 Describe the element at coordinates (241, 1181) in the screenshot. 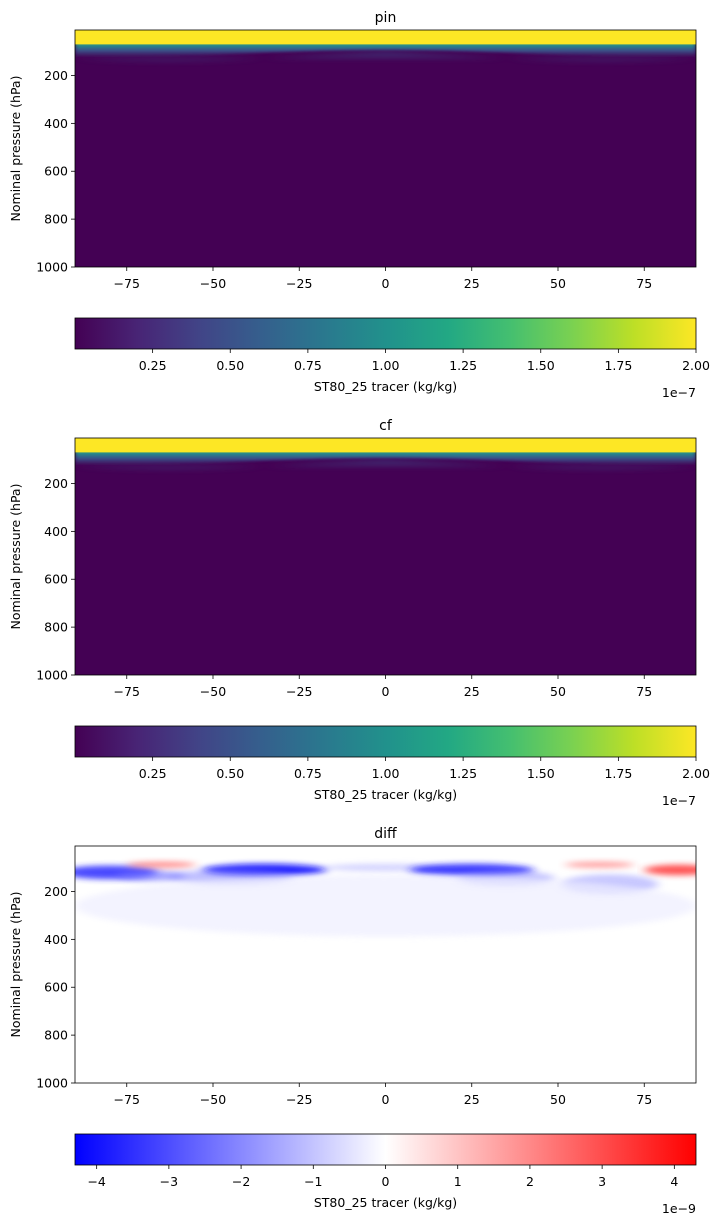

I see `colorbar-tick-label: −2` at that location.